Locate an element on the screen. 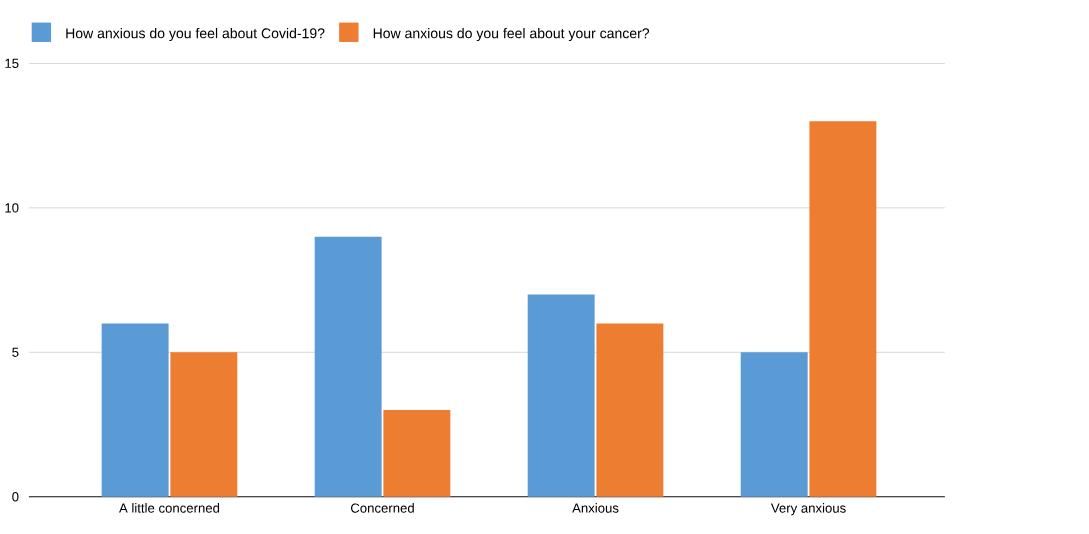  x-tick-label: Anxious is located at coordinates (595, 508).